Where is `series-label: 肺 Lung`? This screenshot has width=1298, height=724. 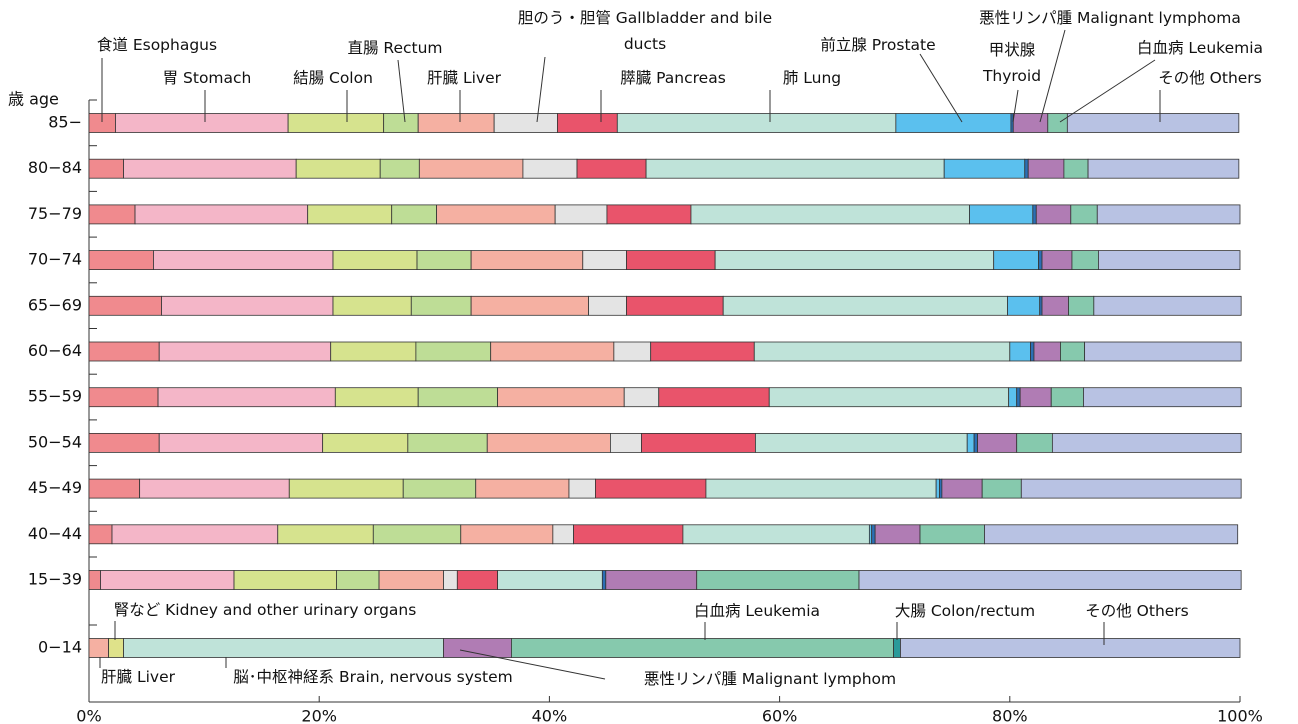
series-label: 肺 Lung is located at coordinates (812, 78).